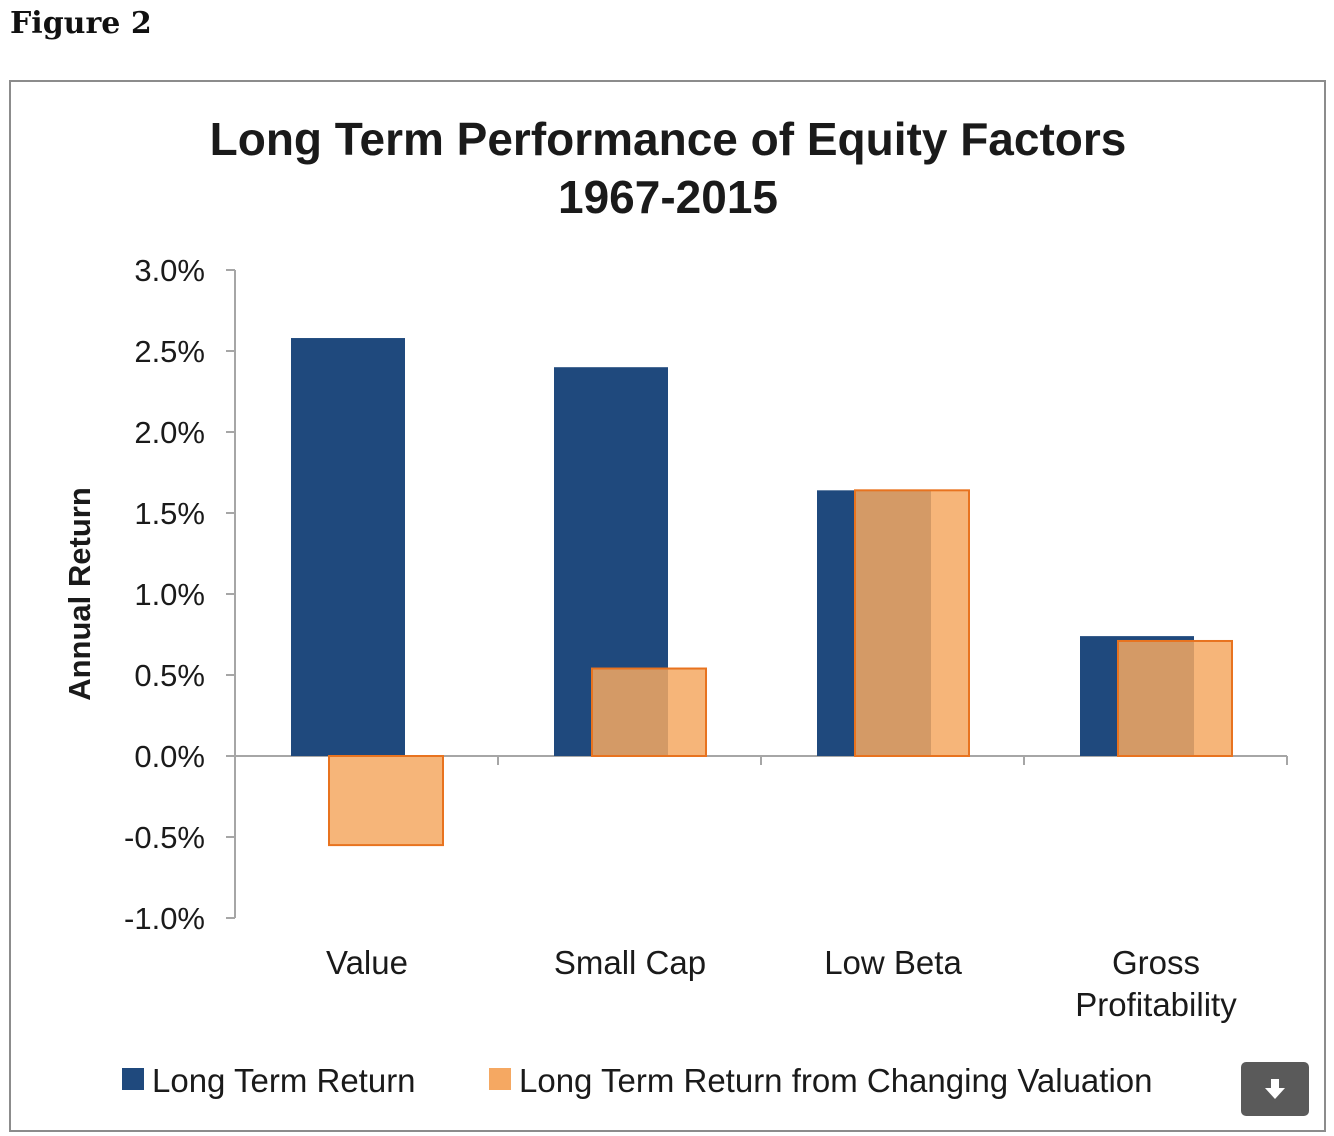  What do you see at coordinates (348, 547) in the screenshot?
I see `bar-long-term-return` at bounding box center [348, 547].